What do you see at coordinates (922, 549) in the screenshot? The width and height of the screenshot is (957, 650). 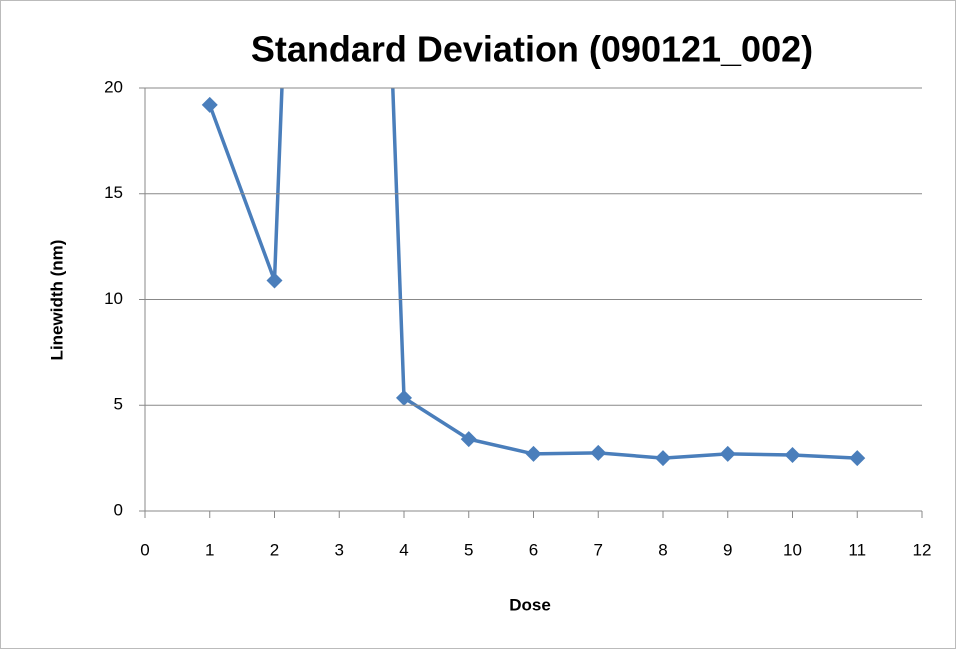 I see `x-tick-label: 12` at bounding box center [922, 549].